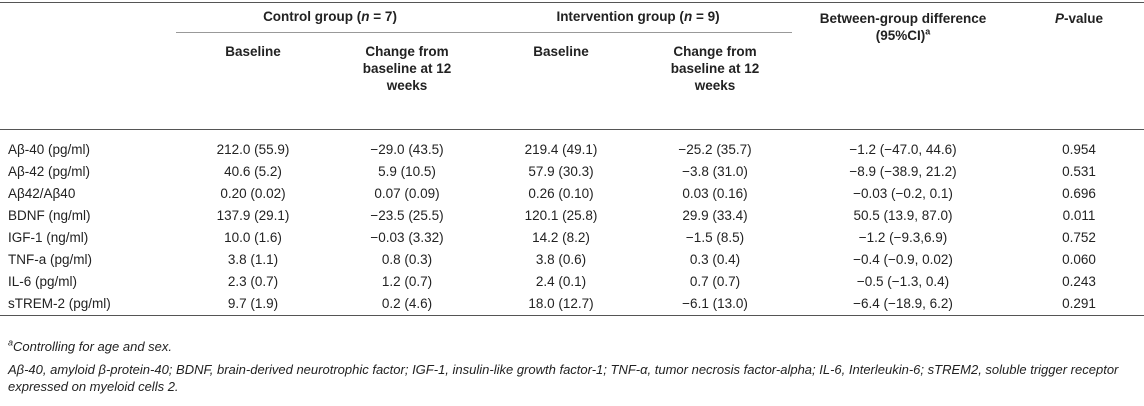 Image resolution: width=1144 pixels, height=406 pixels. Describe the element at coordinates (50, 259) in the screenshot. I see `row-label: TNF-a (pg/ml)` at that location.